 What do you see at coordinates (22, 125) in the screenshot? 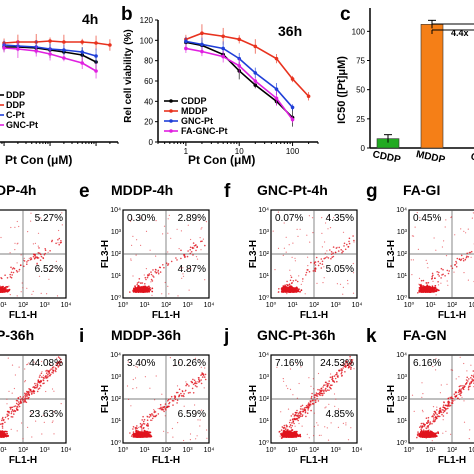
I see `legend-label: GNC-Pt` at bounding box center [22, 125].